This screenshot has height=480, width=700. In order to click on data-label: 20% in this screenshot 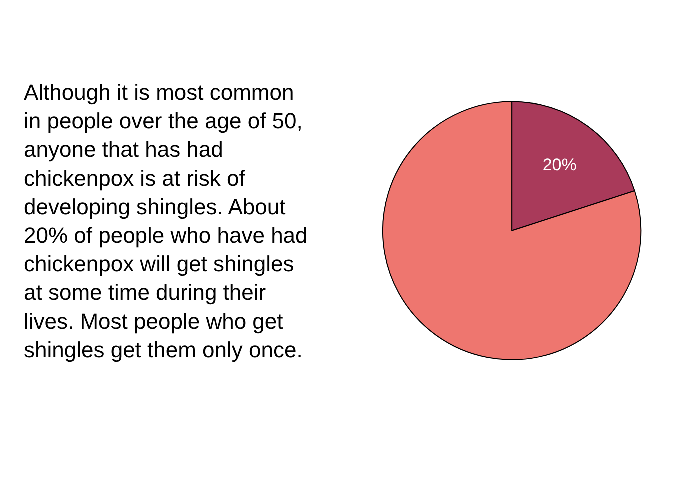, I will do `click(559, 165)`.